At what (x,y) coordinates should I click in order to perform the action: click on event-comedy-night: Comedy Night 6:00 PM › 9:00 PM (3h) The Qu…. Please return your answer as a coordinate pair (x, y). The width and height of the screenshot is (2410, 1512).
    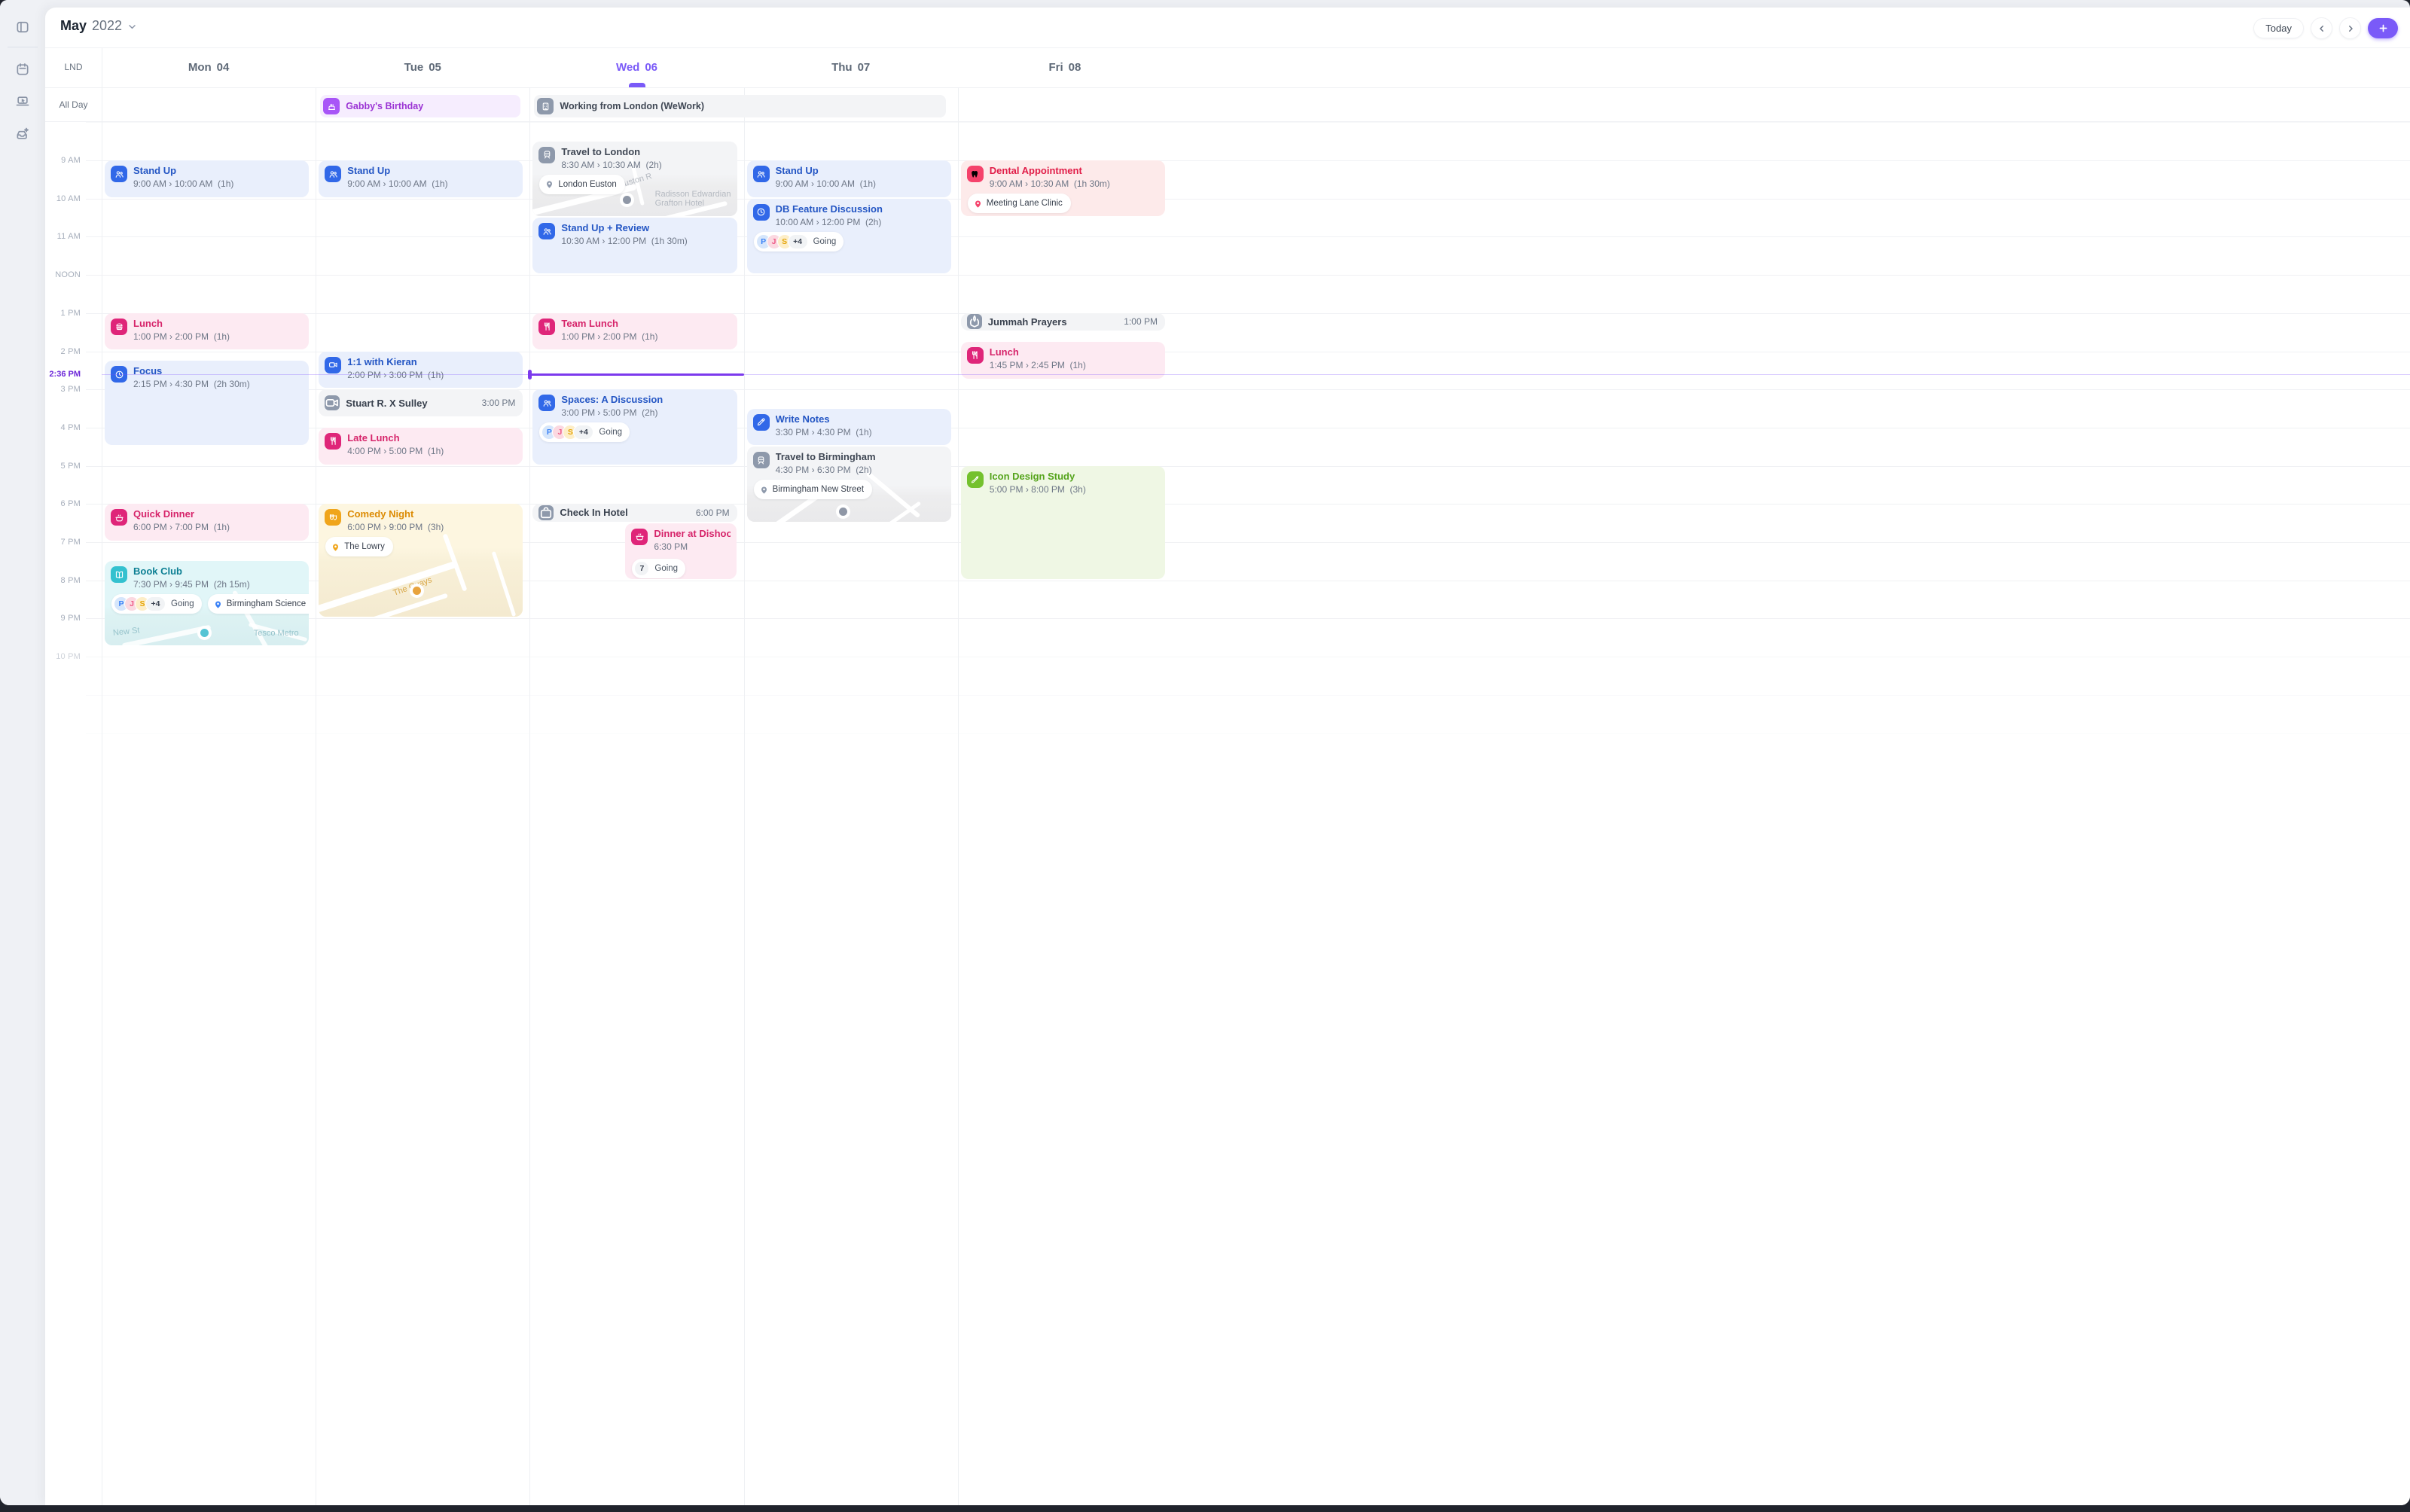
    Looking at the image, I should click on (421, 561).